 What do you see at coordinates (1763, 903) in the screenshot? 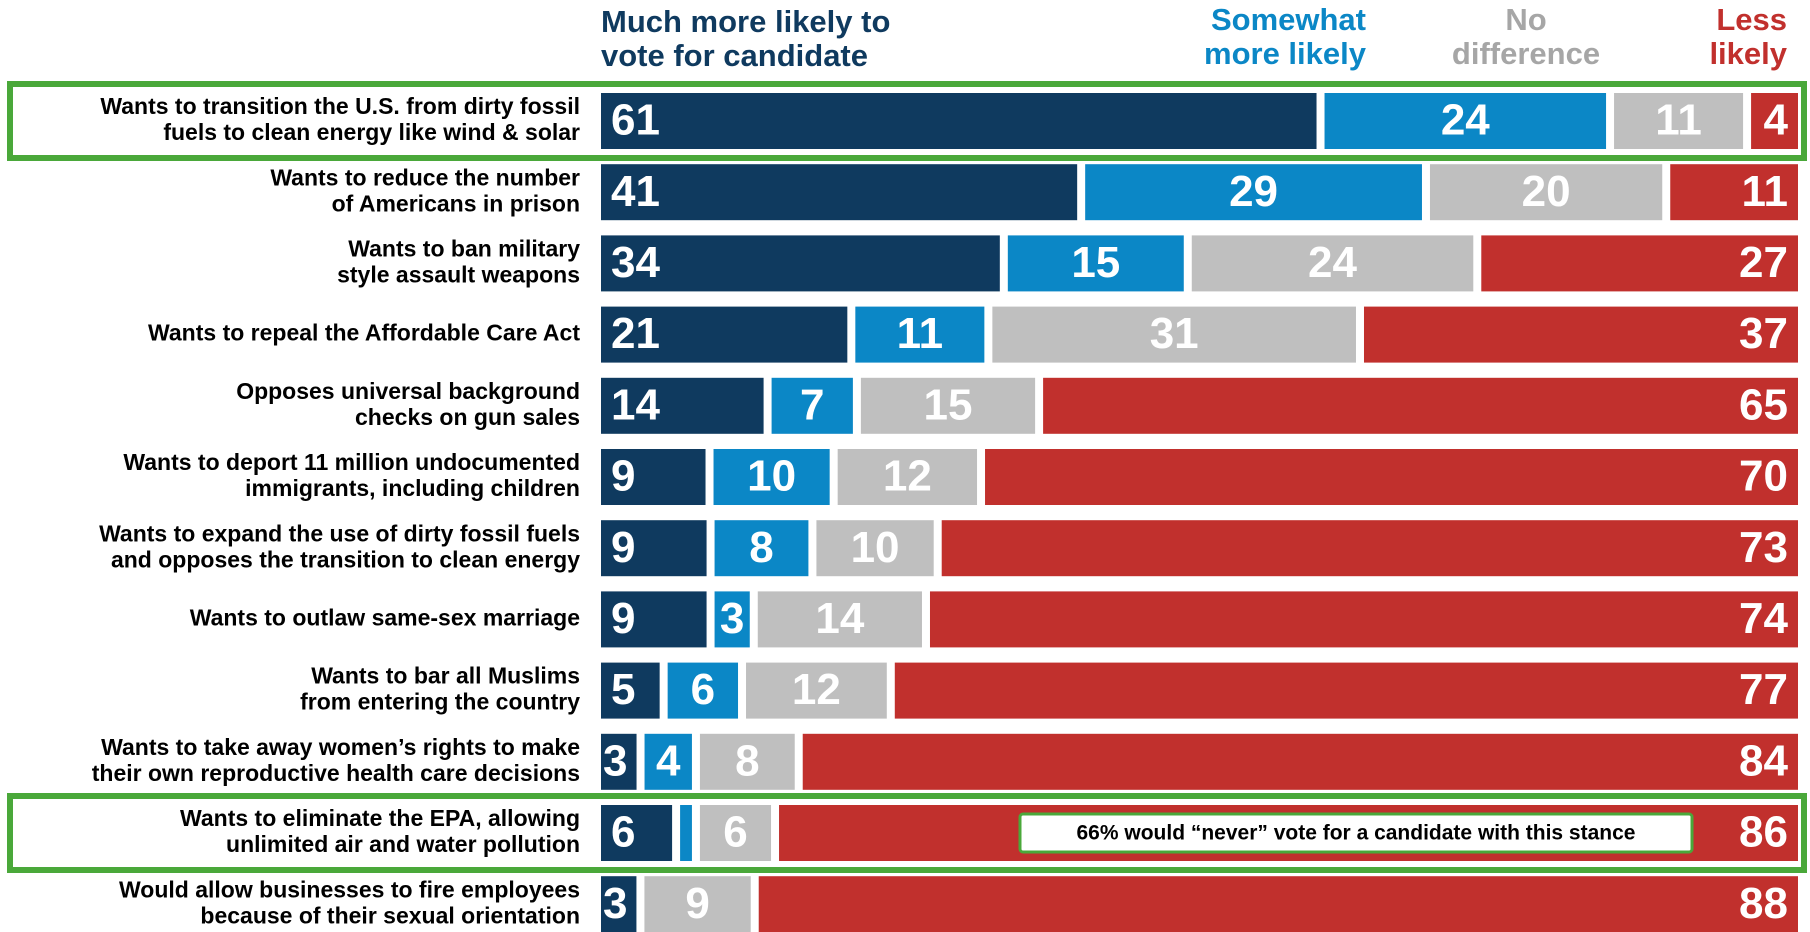
I see `value-label: 88` at bounding box center [1763, 903].